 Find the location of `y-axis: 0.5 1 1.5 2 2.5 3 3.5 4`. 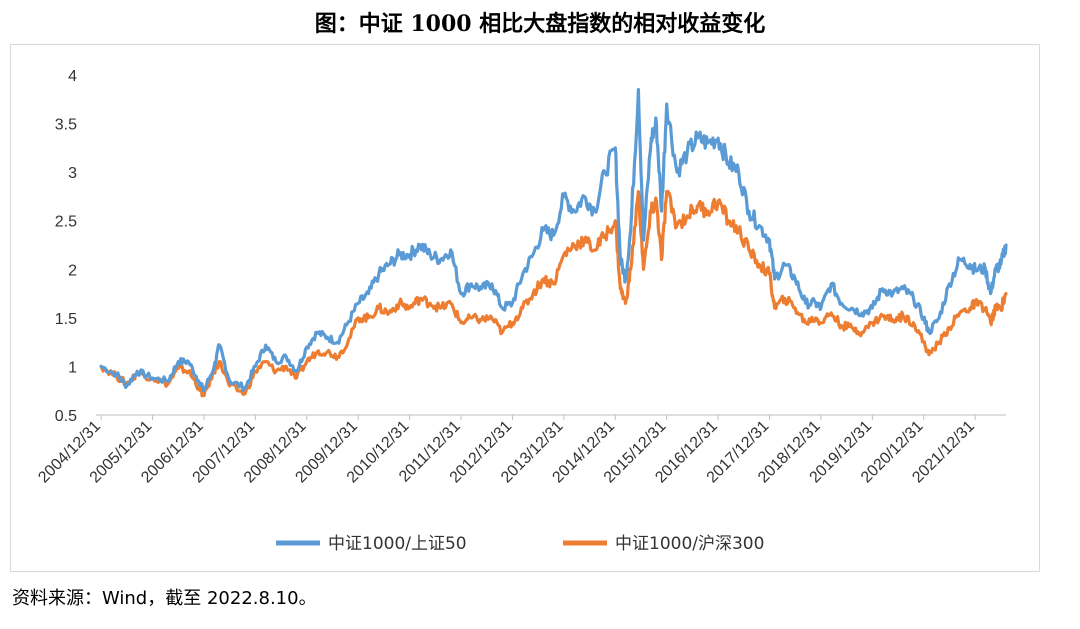

y-axis: 0.5 1 1.5 2 2.5 3 3.5 4 is located at coordinates (66, 246).